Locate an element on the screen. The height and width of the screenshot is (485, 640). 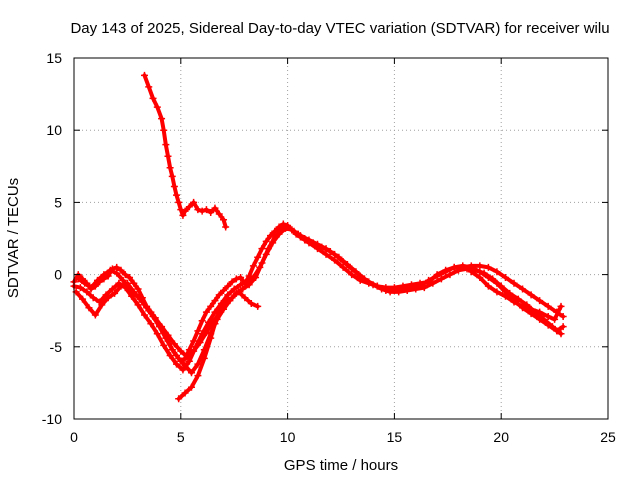
y-tick-label: 10 is located at coordinates (54, 130).